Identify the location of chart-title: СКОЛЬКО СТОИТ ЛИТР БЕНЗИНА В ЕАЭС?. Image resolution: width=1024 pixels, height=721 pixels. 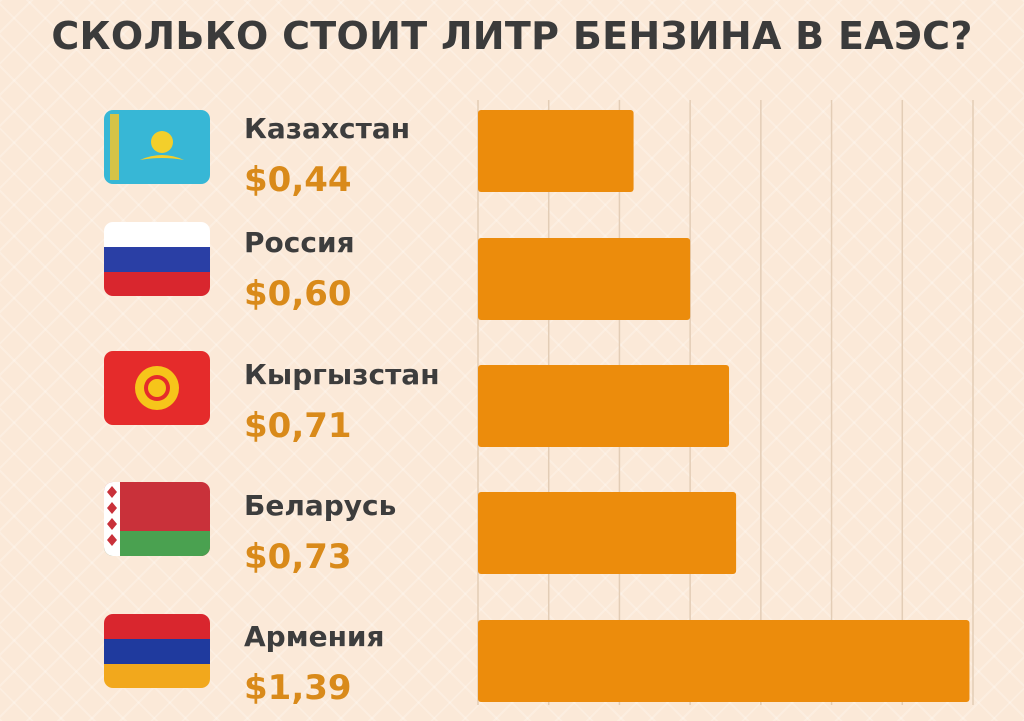
(512, 36).